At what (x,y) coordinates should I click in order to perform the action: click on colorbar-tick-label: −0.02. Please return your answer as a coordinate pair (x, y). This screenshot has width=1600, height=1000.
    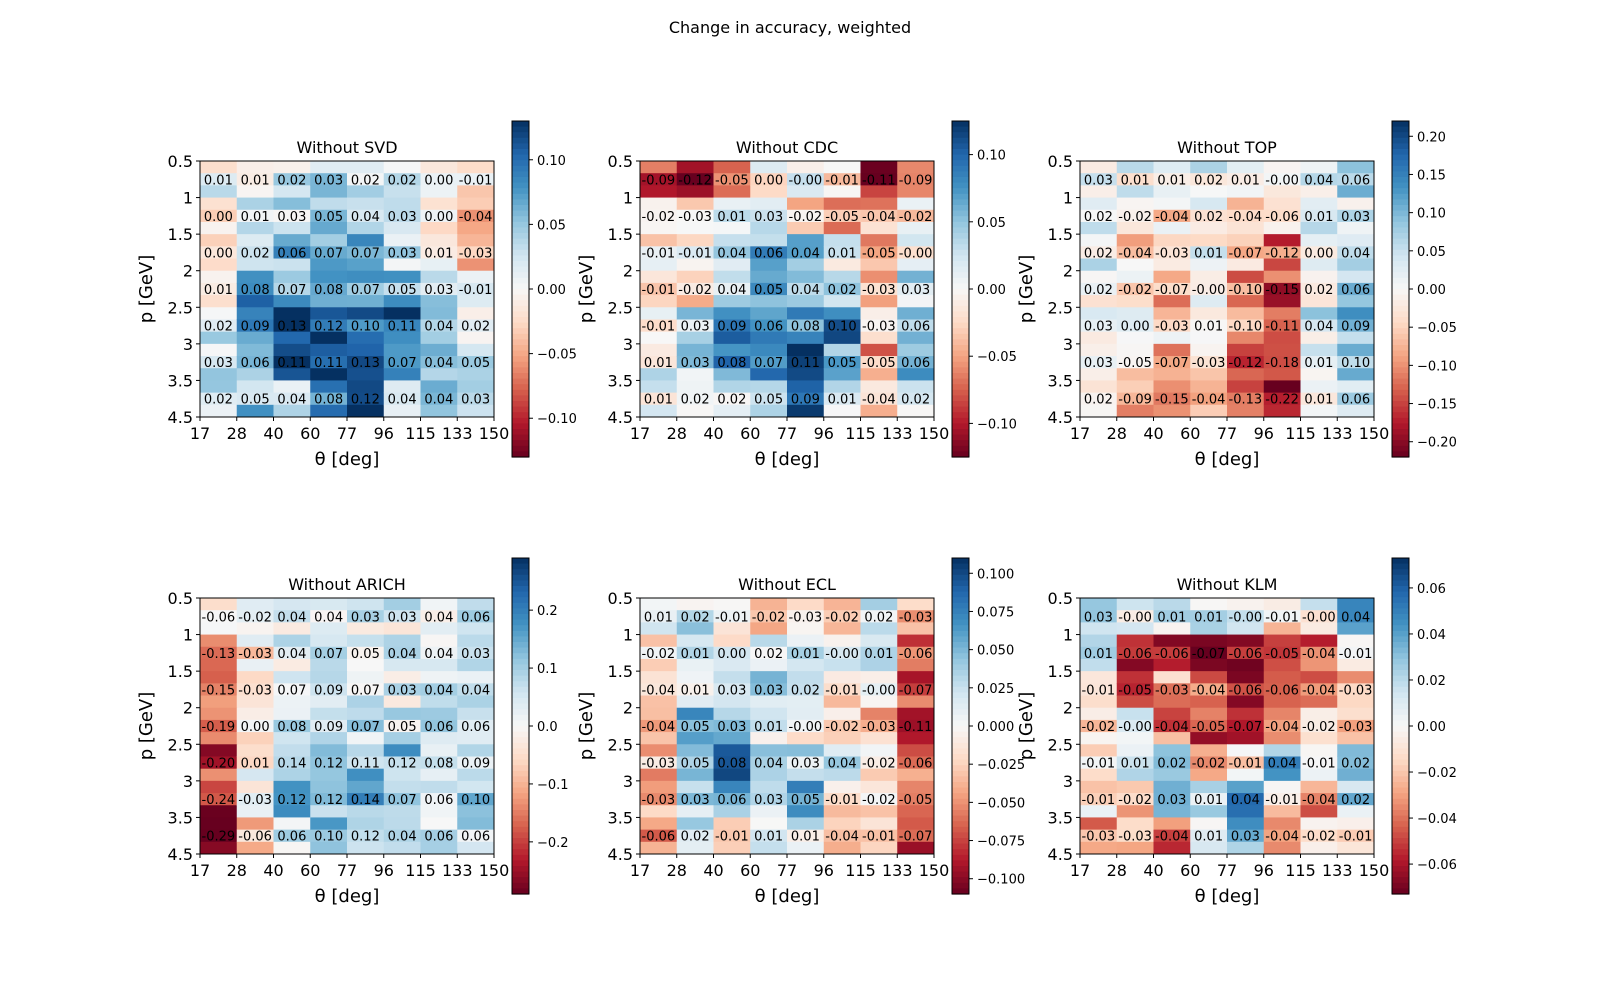
    Looking at the image, I should click on (1437, 773).